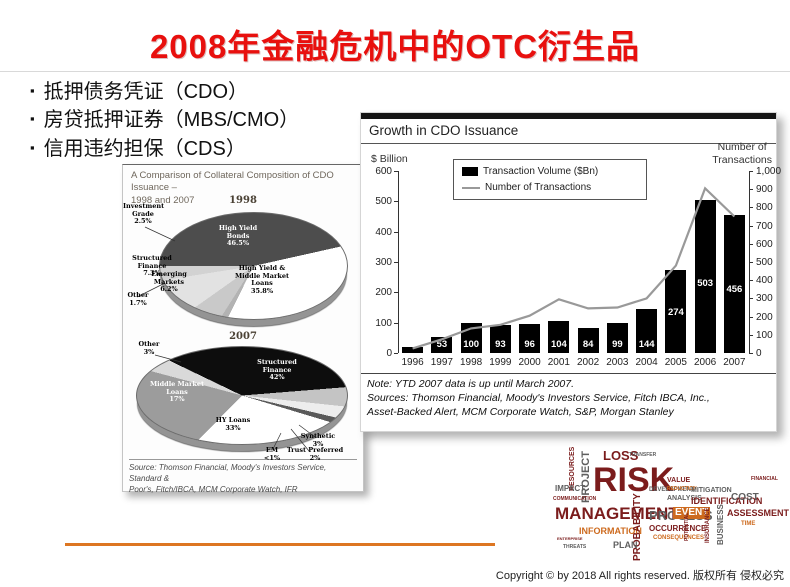  Describe the element at coordinates (764, 190) in the screenshot. I see `right-tick-label: 900` at that location.